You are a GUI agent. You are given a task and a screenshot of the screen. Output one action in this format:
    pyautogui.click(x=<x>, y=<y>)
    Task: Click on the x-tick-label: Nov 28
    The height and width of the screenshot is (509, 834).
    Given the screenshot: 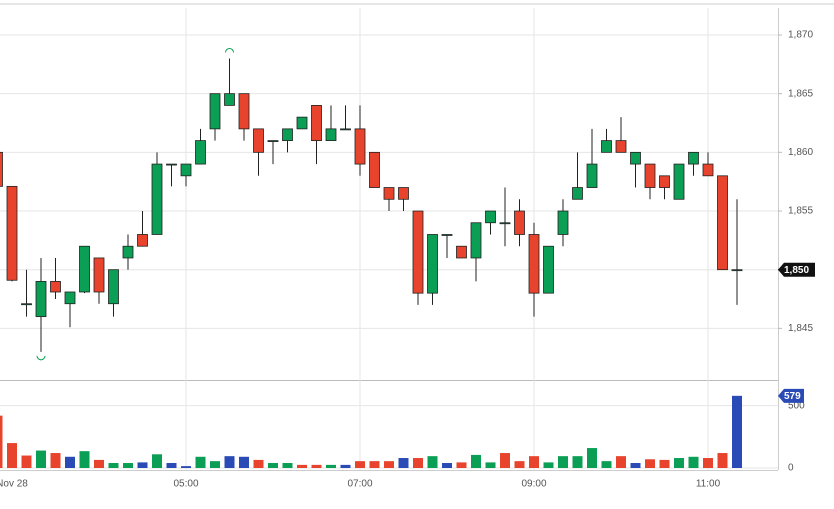 What is the action you would take?
    pyautogui.click(x=14, y=484)
    